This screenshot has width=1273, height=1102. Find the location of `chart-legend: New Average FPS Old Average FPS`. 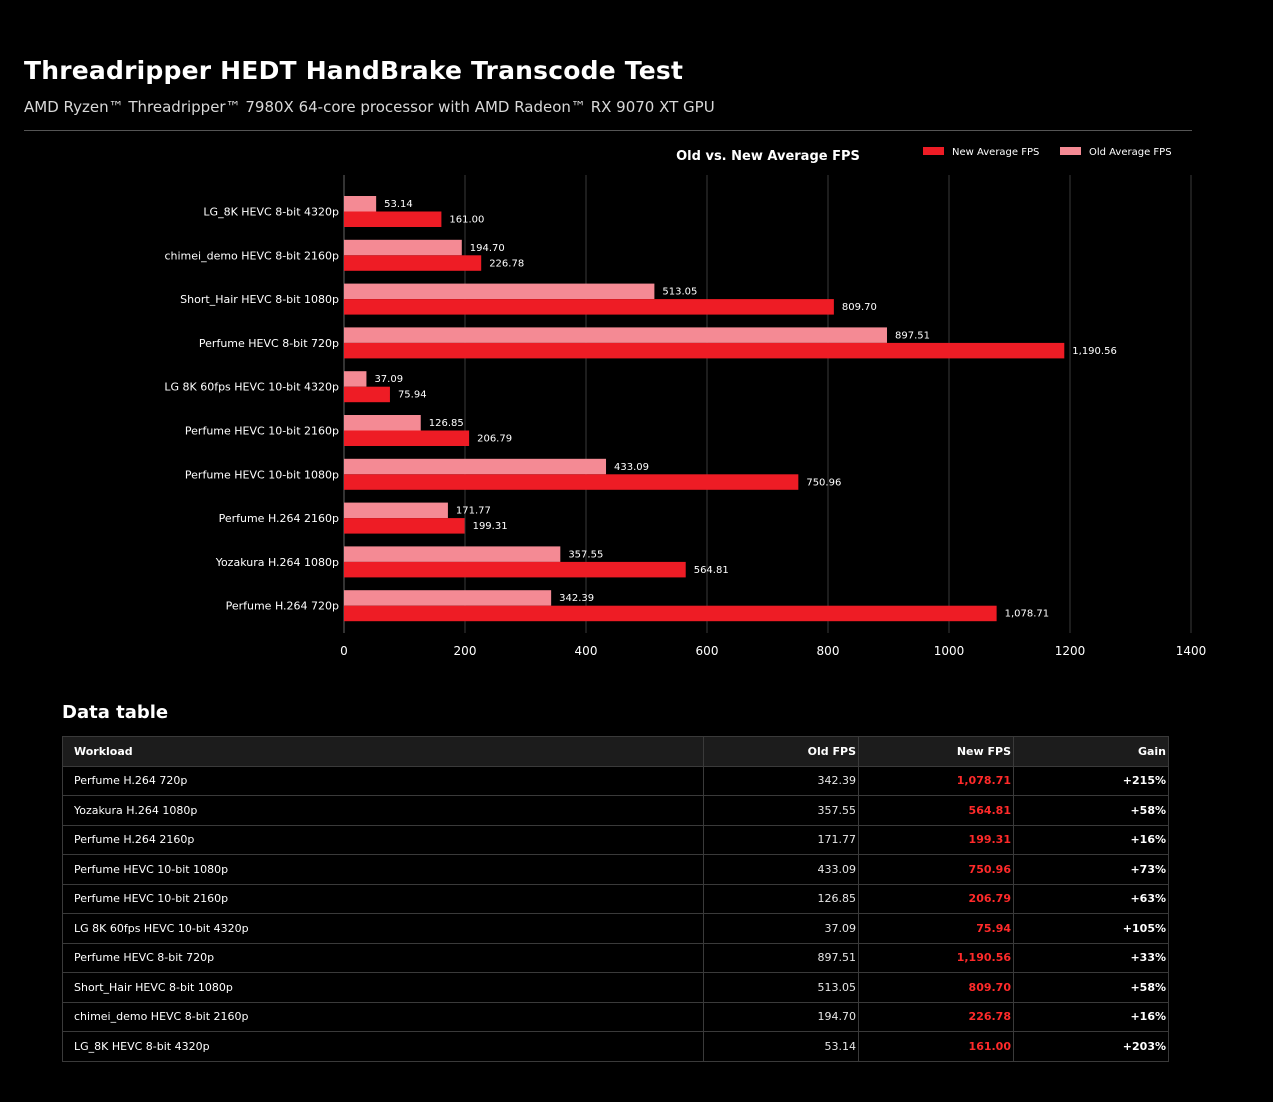

chart-legend: New Average FPS Old Average FPS is located at coordinates (1047, 152).